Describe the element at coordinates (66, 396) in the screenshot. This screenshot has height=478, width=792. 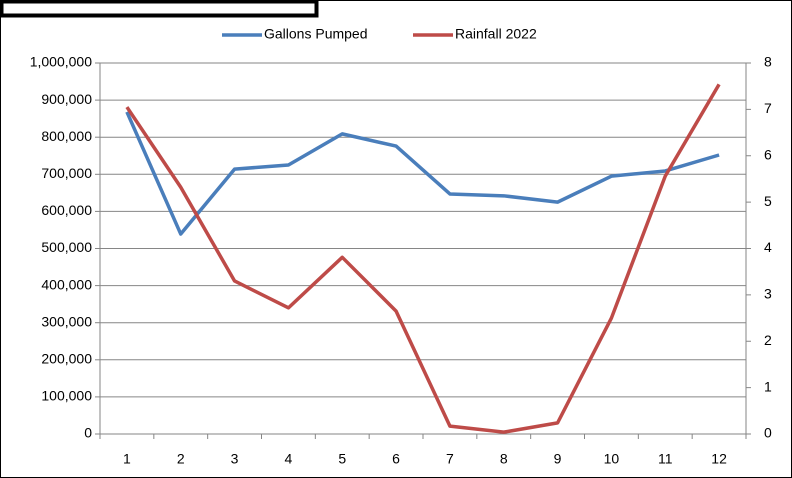
I see `y-tick-label: 100,000` at that location.